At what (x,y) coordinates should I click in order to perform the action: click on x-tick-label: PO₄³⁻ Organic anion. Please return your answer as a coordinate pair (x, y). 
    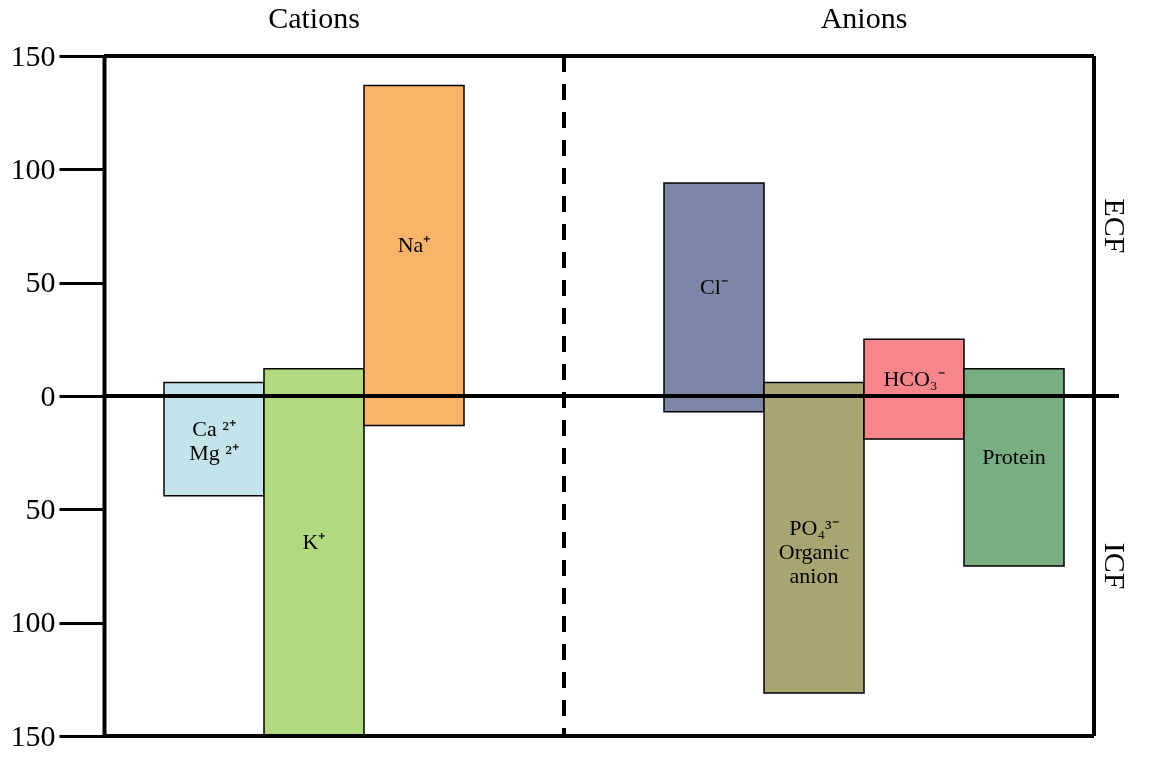
    Looking at the image, I should click on (814, 551).